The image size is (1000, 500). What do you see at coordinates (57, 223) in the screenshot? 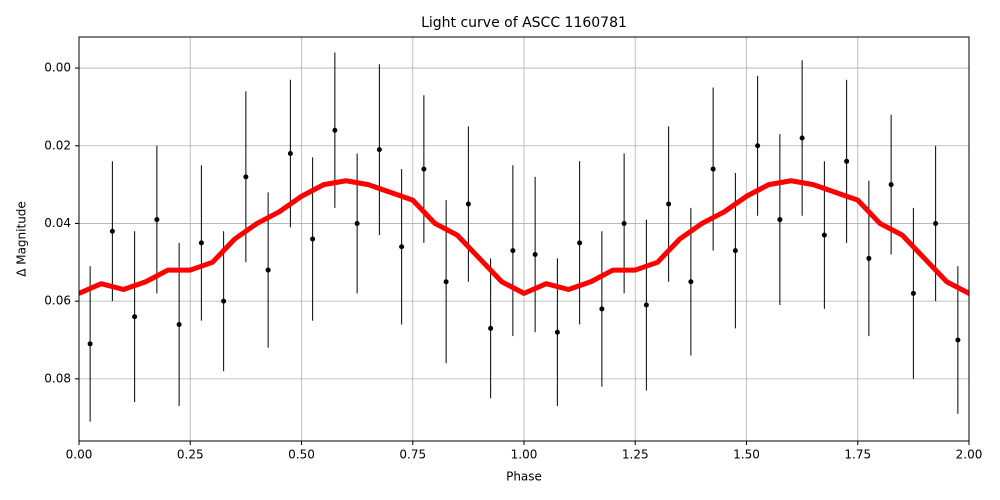
I see `y-tick-label: 0.04` at bounding box center [57, 223].